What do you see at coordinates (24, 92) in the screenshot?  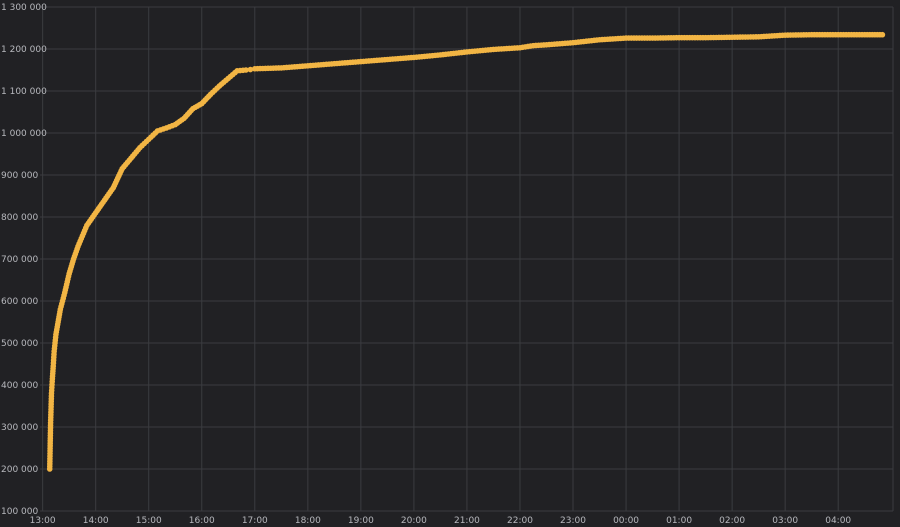 I see `y-tick-label: 1 100 000` at bounding box center [24, 92].